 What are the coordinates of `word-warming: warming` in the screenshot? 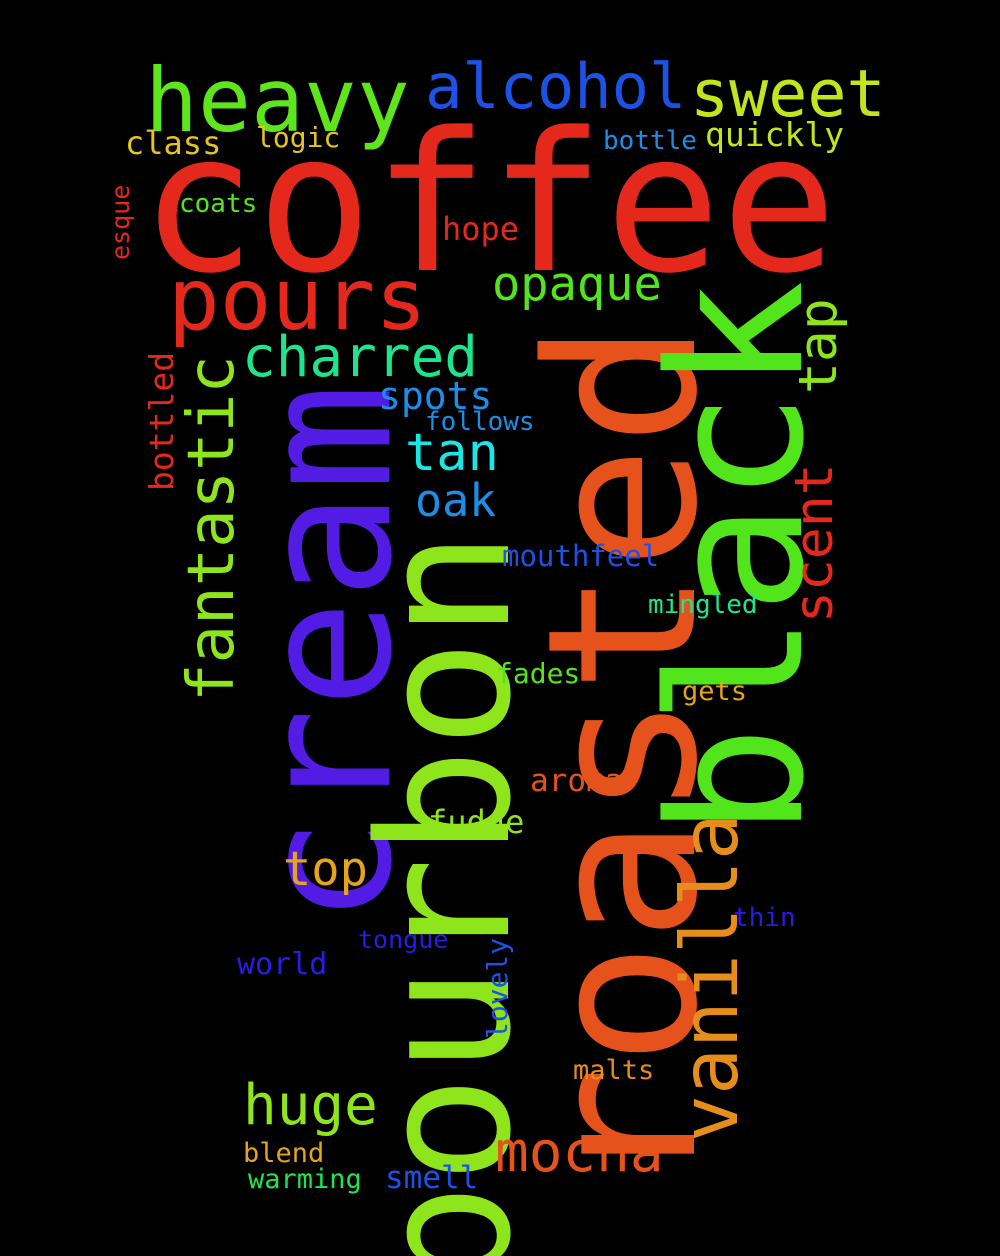 It's located at (305, 1179).